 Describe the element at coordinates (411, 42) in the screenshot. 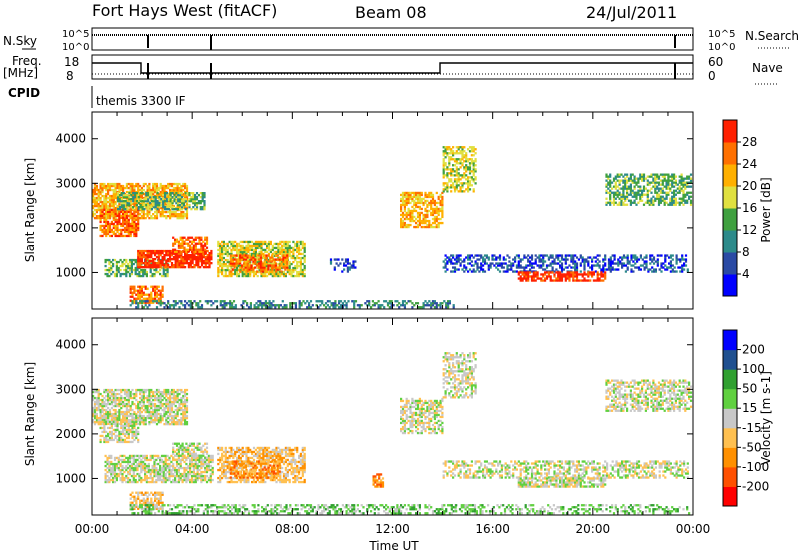

I see `nsky-drop-lines` at that location.